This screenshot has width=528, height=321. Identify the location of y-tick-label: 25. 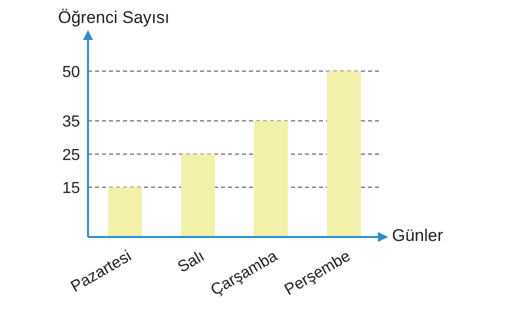
(71, 155).